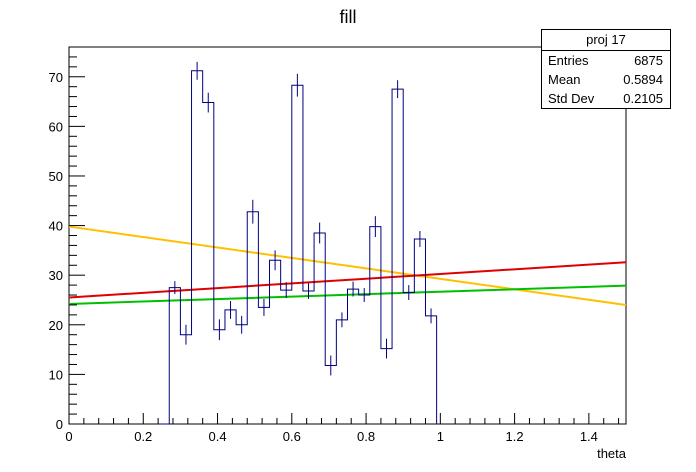 The image size is (696, 472). What do you see at coordinates (606, 40) in the screenshot?
I see `stats-title: proj 17` at bounding box center [606, 40].